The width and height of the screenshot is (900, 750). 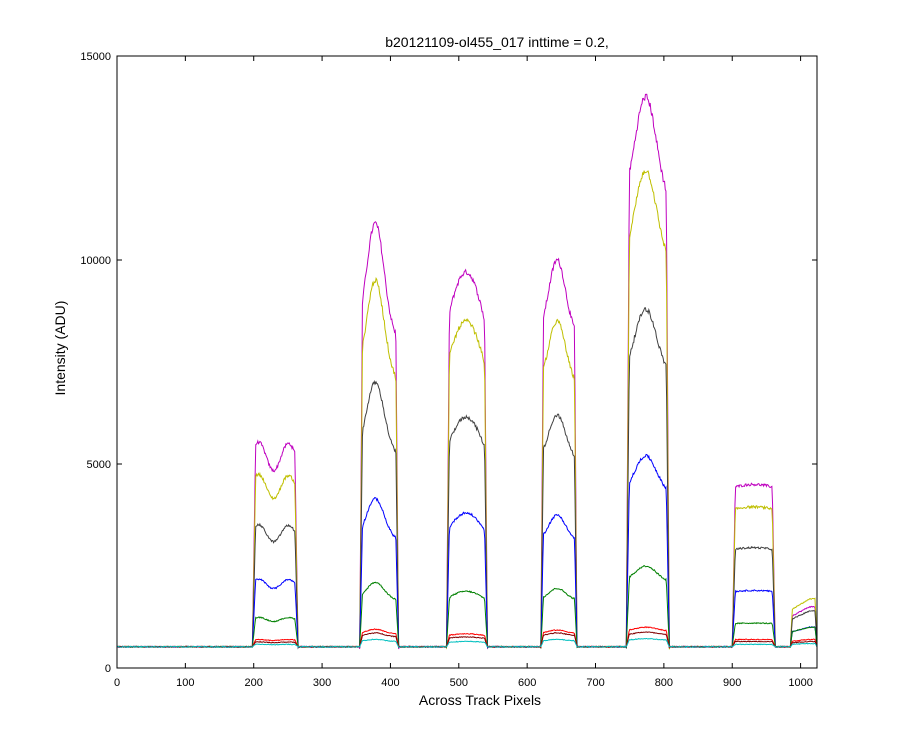 I want to click on x-tick-label: 500, so click(x=459, y=683).